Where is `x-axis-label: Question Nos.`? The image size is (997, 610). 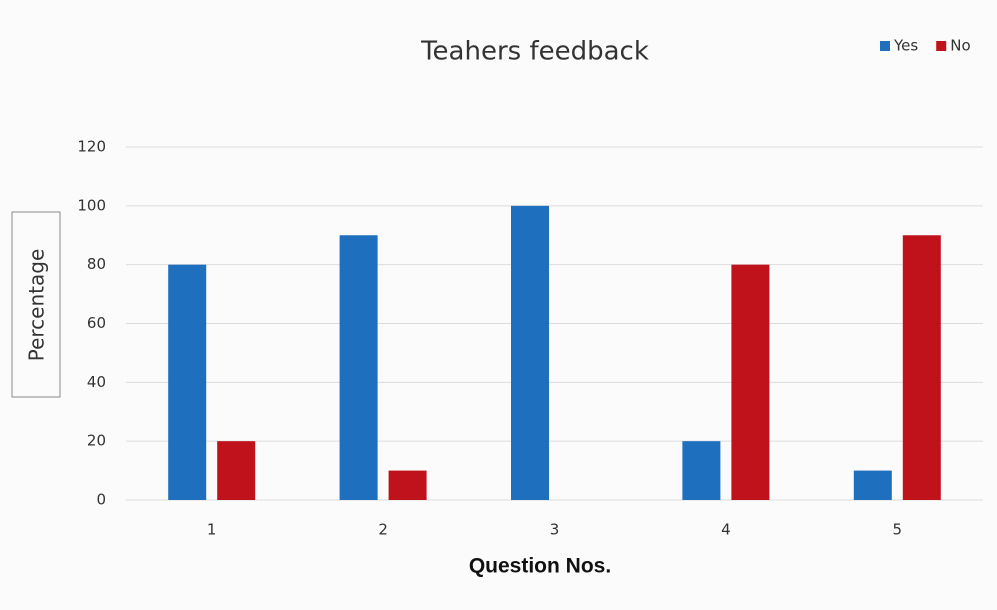
x-axis-label: Question Nos. is located at coordinates (540, 566).